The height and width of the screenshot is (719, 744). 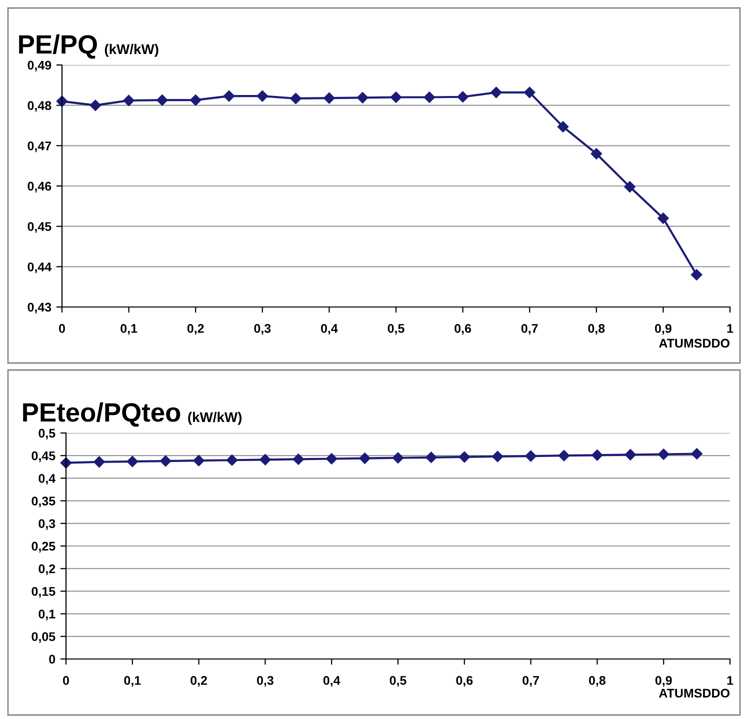 What do you see at coordinates (47, 434) in the screenshot?
I see `y-tick-label: 0,5` at bounding box center [47, 434].